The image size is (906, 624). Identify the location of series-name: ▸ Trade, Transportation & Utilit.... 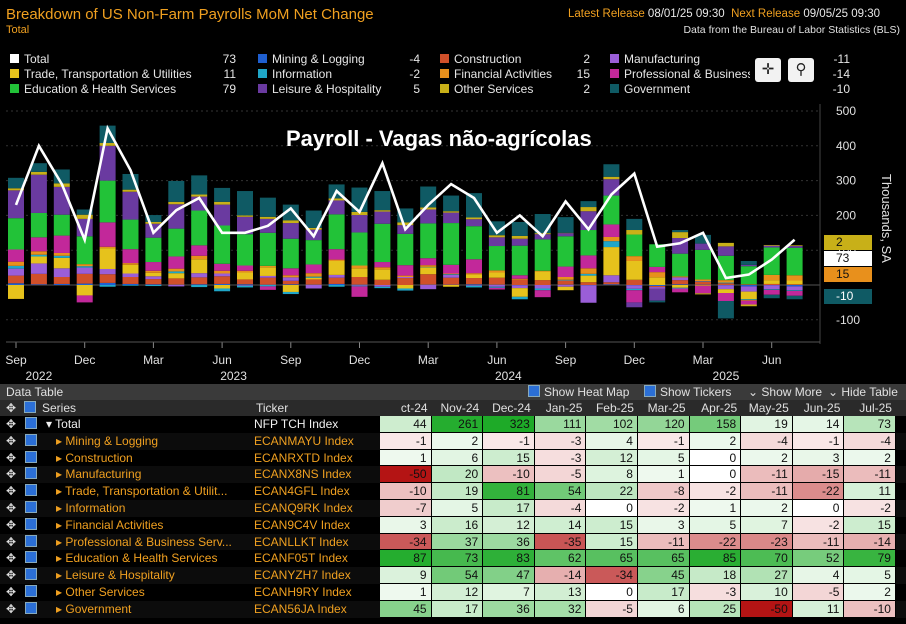
(142, 491).